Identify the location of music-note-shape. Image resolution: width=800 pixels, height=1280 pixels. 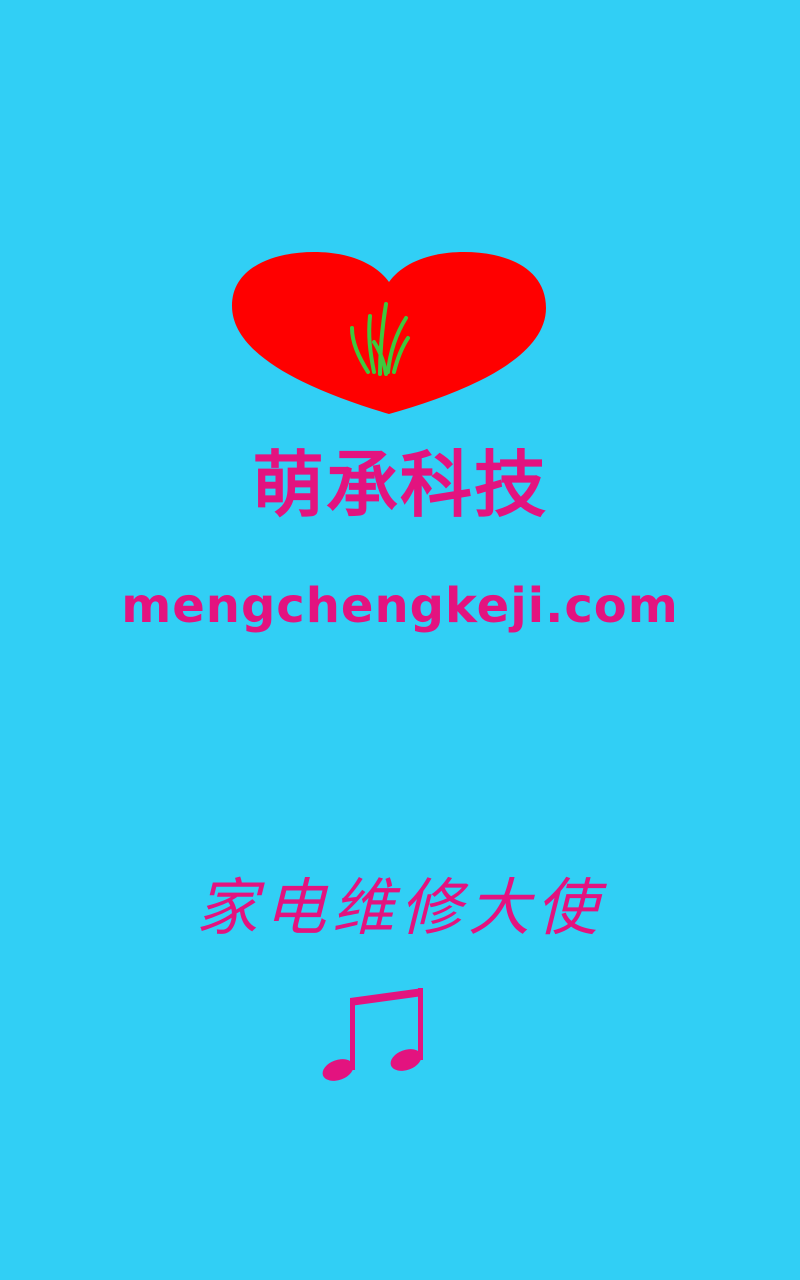
(372, 1034).